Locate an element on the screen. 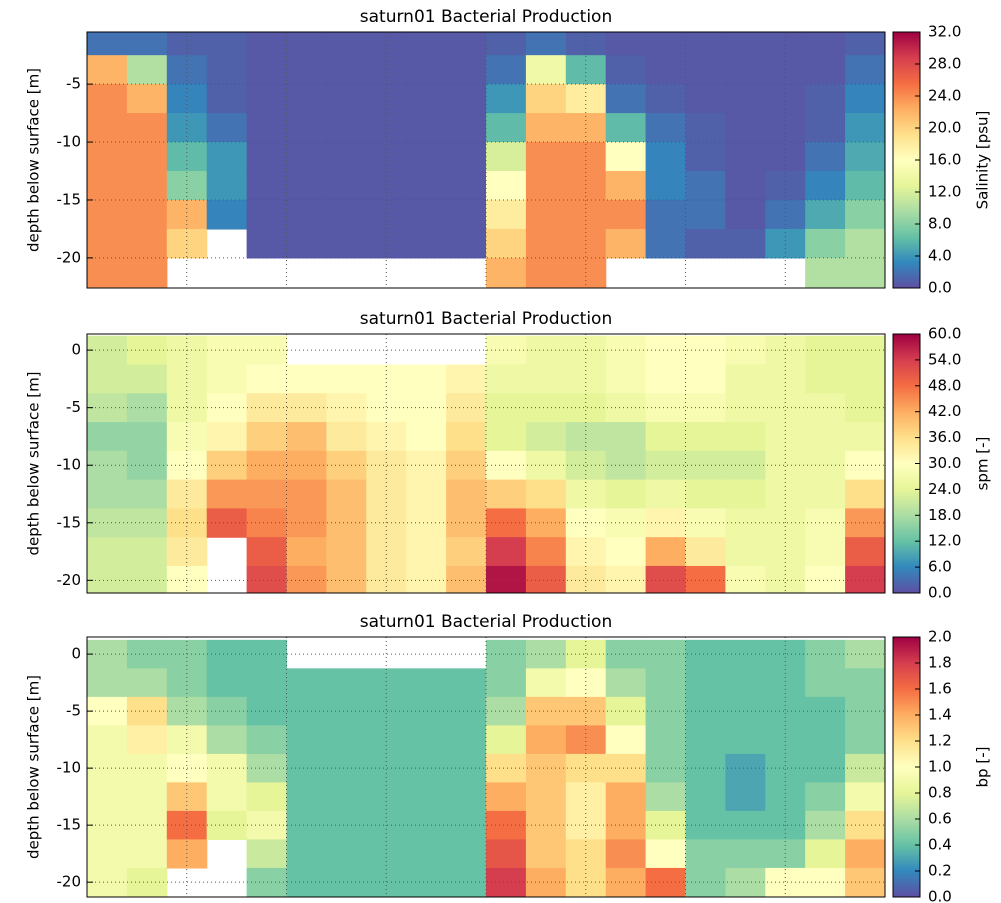 The image size is (1001, 903). colorbar-tick-label: 18.0 is located at coordinates (944, 515).